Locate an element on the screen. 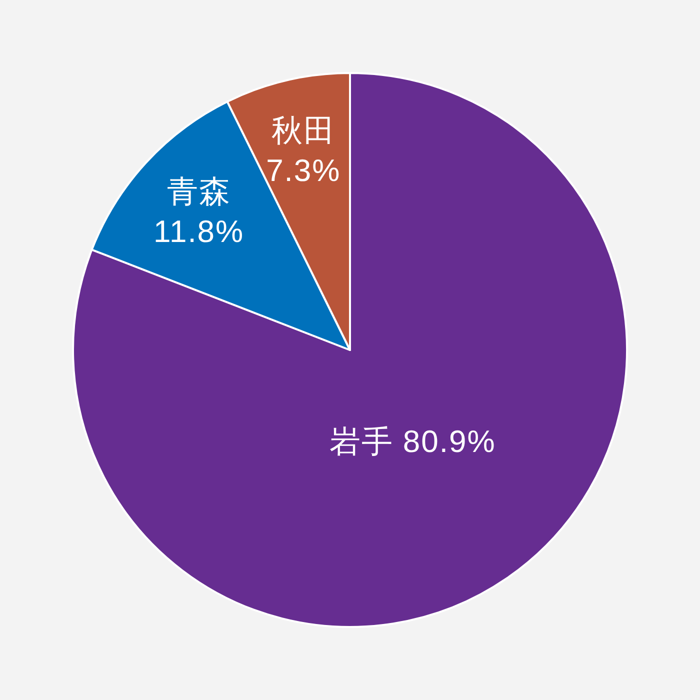 This screenshot has height=700, width=700. data-label: 11.8% is located at coordinates (199, 232).